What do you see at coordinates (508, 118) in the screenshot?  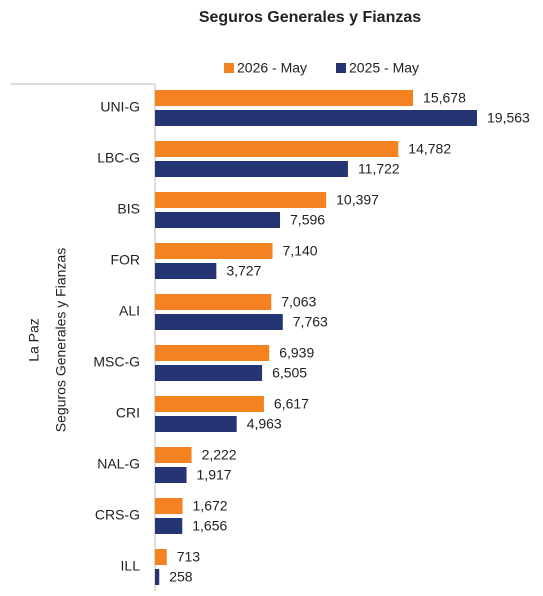 I see `value-label: 19,563` at bounding box center [508, 118].